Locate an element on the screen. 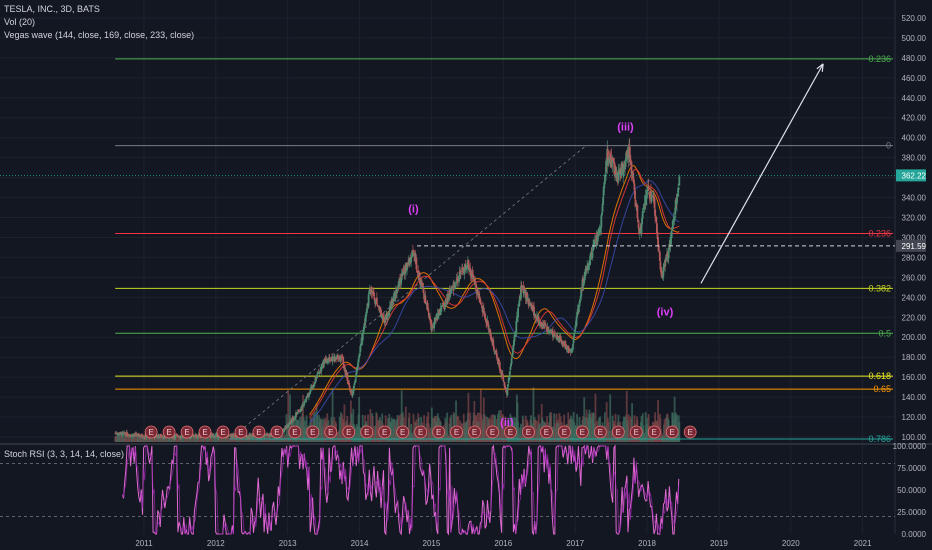 This screenshot has width=932, height=550. price-tick-label: 180.00 is located at coordinates (914, 357).